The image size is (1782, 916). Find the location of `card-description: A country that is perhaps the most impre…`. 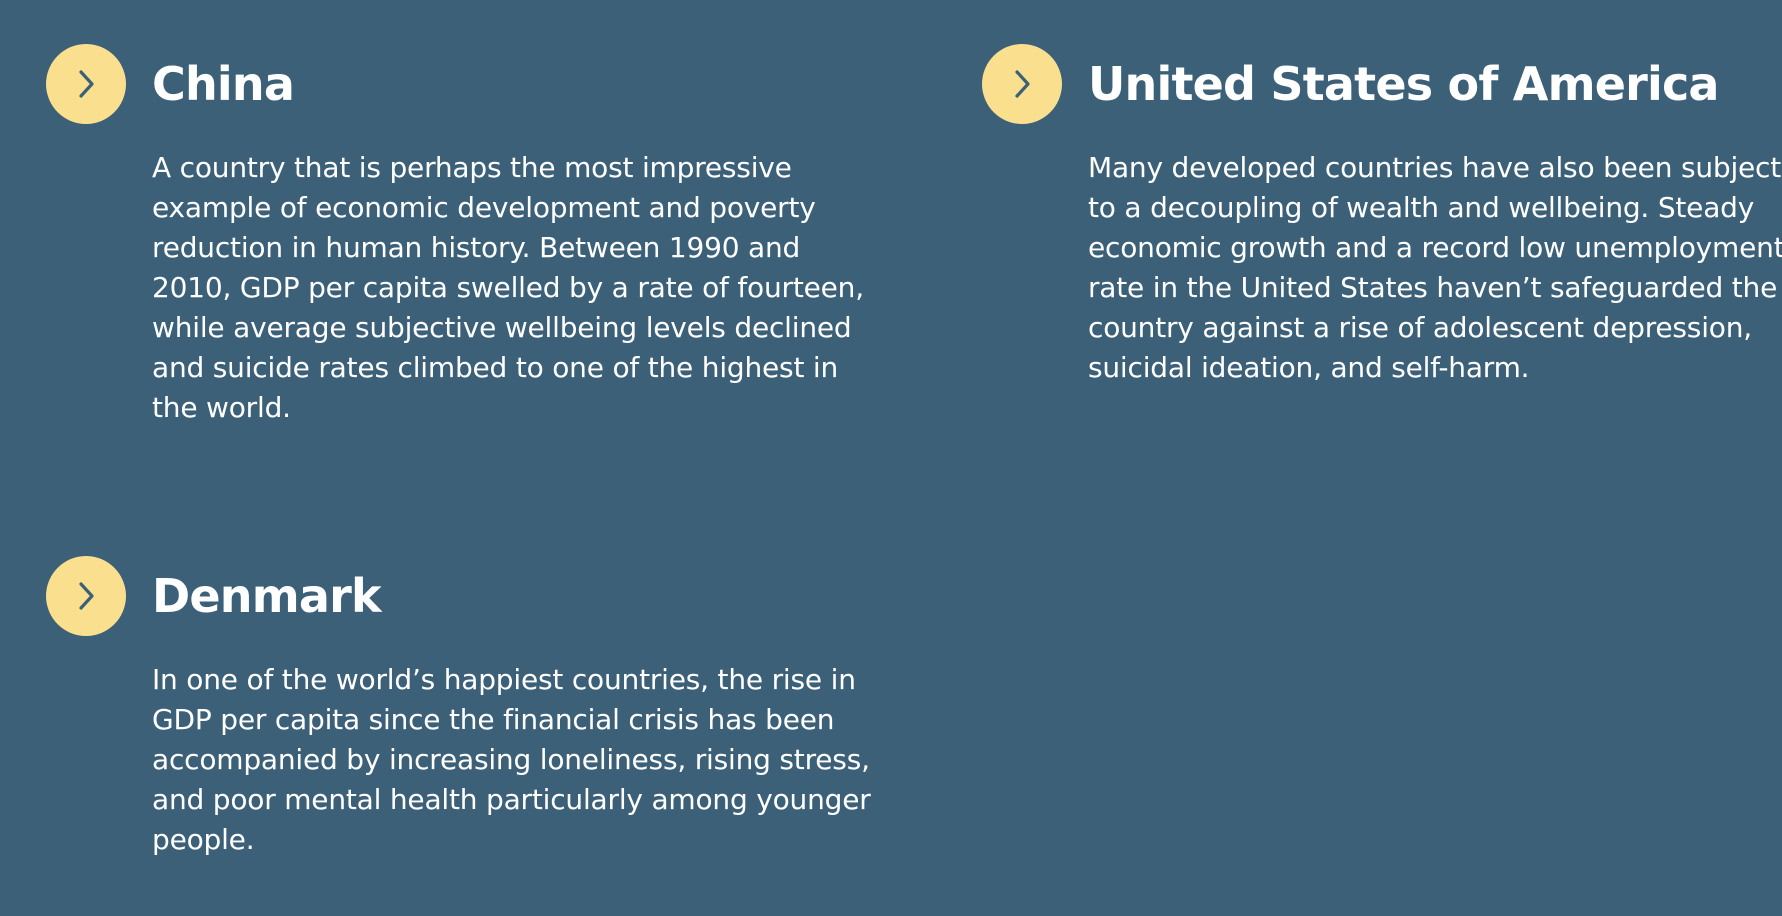

card-description: A country that is perhaps the most impre… is located at coordinates (508, 287).